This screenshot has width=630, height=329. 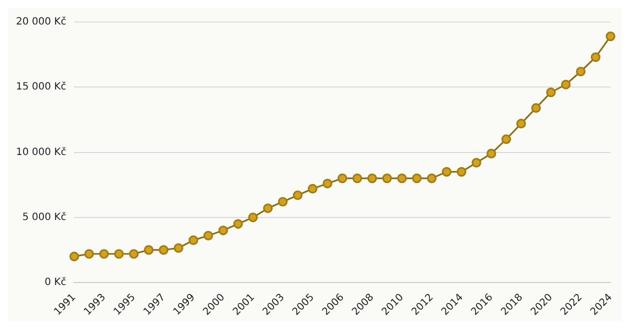 What do you see at coordinates (44, 217) in the screenshot?
I see `y-tick-label: 5 000 Kč` at bounding box center [44, 217].